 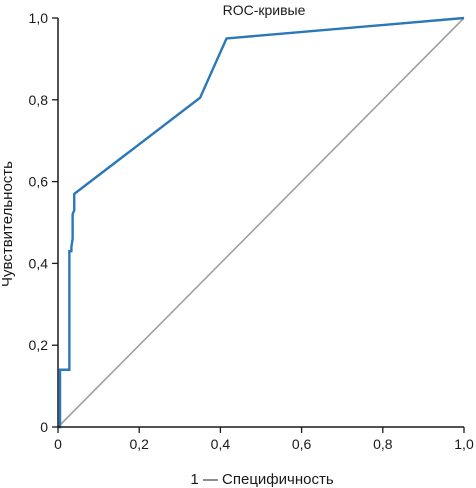 I want to click on x-axis-title: 1 — Специфичность, so click(x=261, y=479).